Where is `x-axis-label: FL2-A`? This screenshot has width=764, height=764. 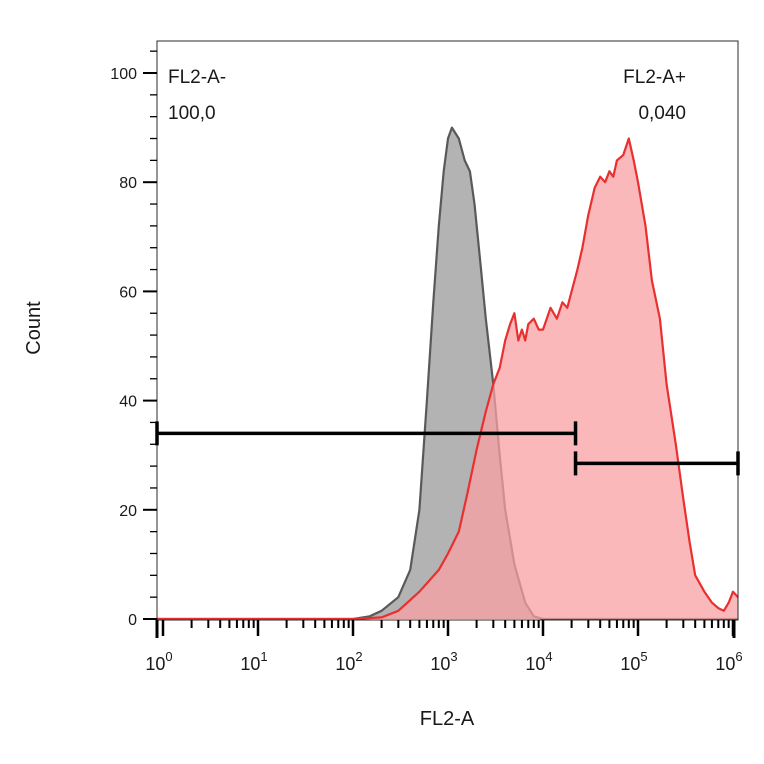
x-axis-label: FL2-A is located at coordinates (447, 719).